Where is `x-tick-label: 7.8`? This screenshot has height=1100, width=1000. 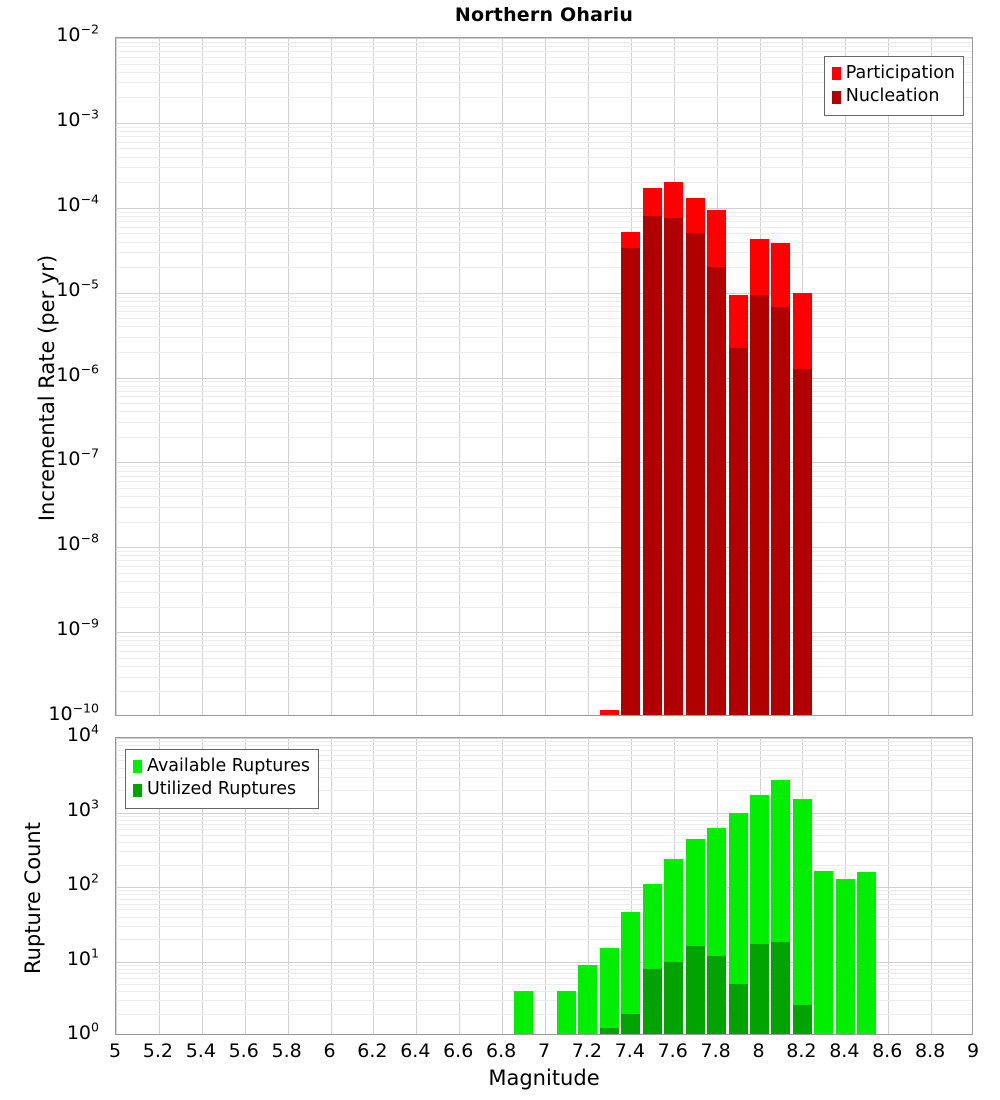 x-tick-label: 7.8 is located at coordinates (715, 1051).